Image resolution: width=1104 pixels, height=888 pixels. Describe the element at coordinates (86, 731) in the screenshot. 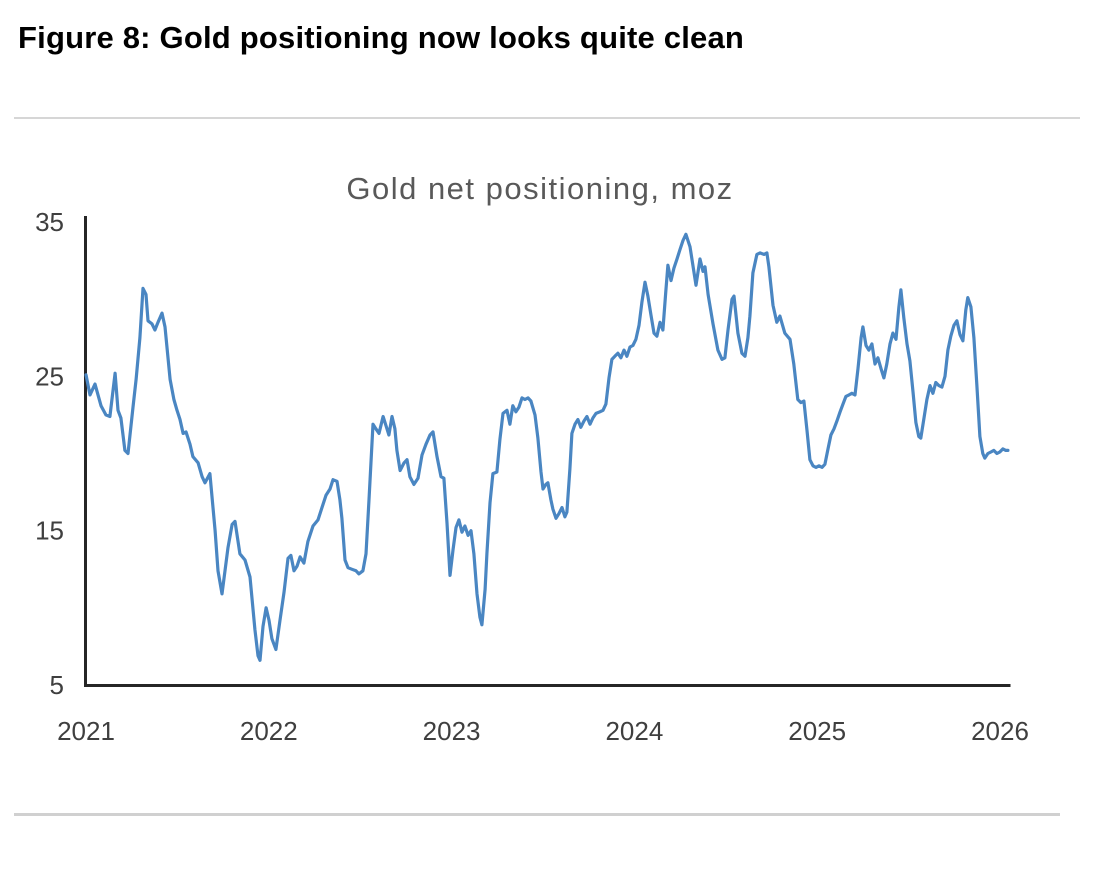

I see `x-tick-label: 2021` at that location.